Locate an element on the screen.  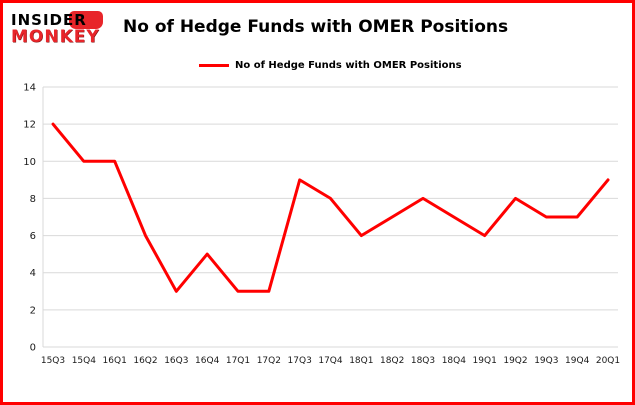
svg-text: 19Q4 is located at coordinates (577, 361).